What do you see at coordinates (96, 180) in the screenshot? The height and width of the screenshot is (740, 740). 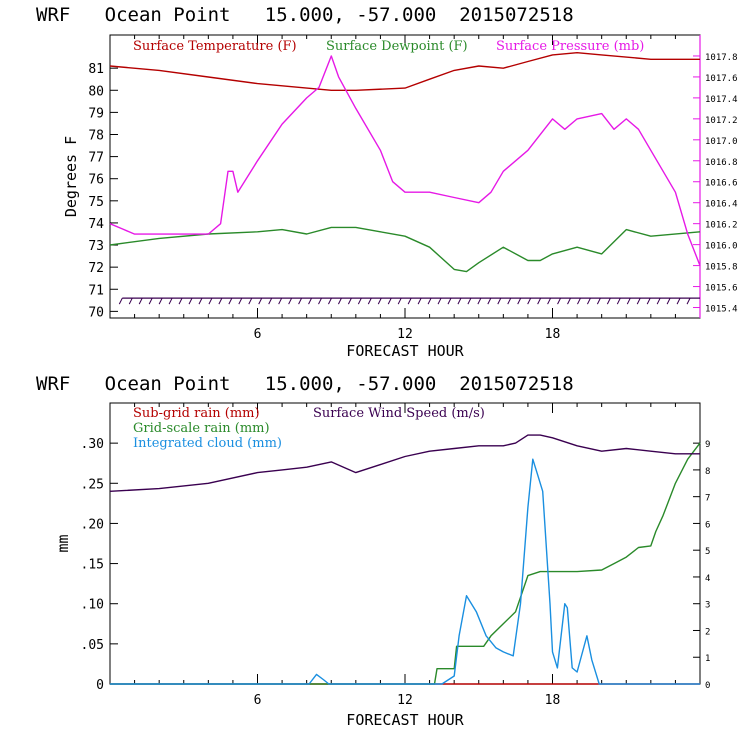 I see `y-tick-label: 76` at bounding box center [96, 180].